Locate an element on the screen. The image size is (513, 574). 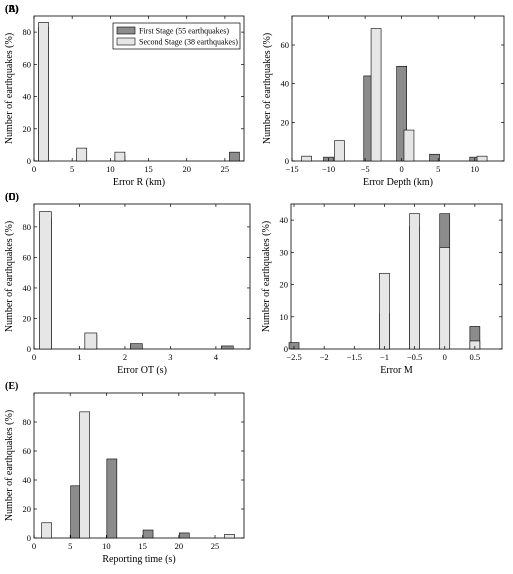
x-tick-label: 2 is located at coordinates (125, 357).